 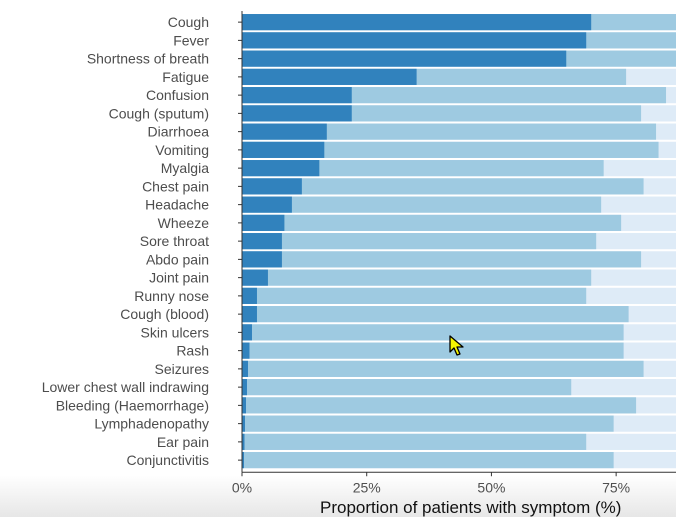 What do you see at coordinates (185, 77) in the screenshot?
I see `category-label-fatigue: Fatigue` at bounding box center [185, 77].